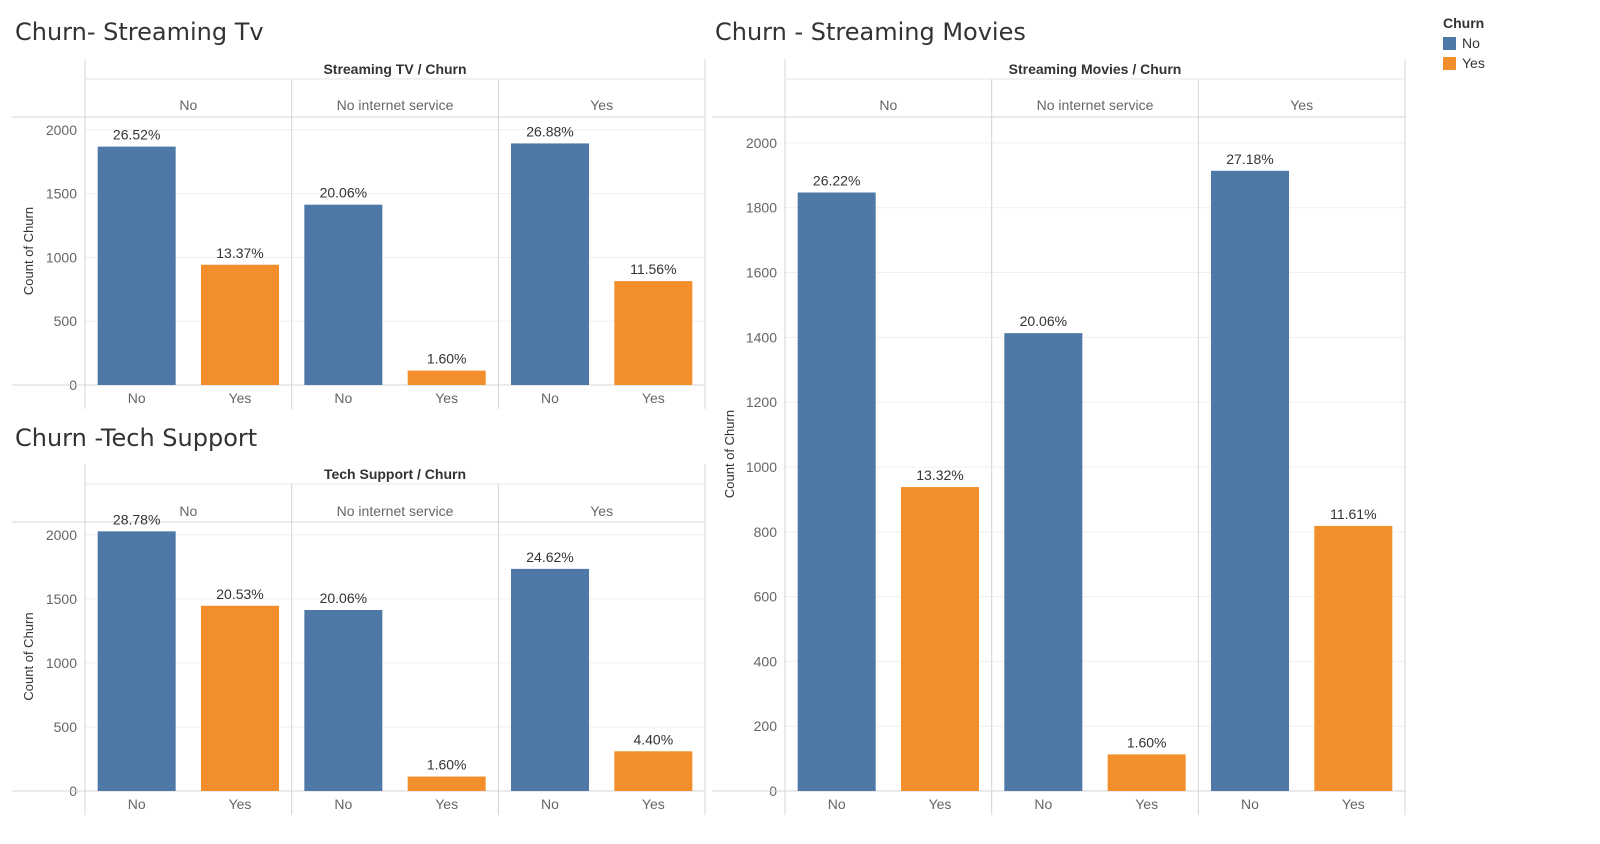 The width and height of the screenshot is (1600, 844). What do you see at coordinates (766, 661) in the screenshot?
I see `y-tick-label: 400` at bounding box center [766, 661].